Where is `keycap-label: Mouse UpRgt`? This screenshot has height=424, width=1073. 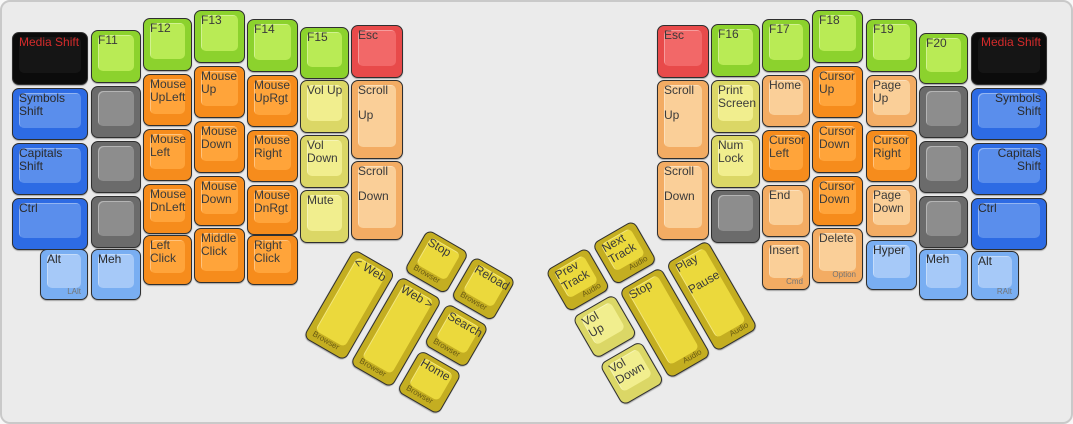
keycap-label: Mouse UpRgt is located at coordinates (273, 92).